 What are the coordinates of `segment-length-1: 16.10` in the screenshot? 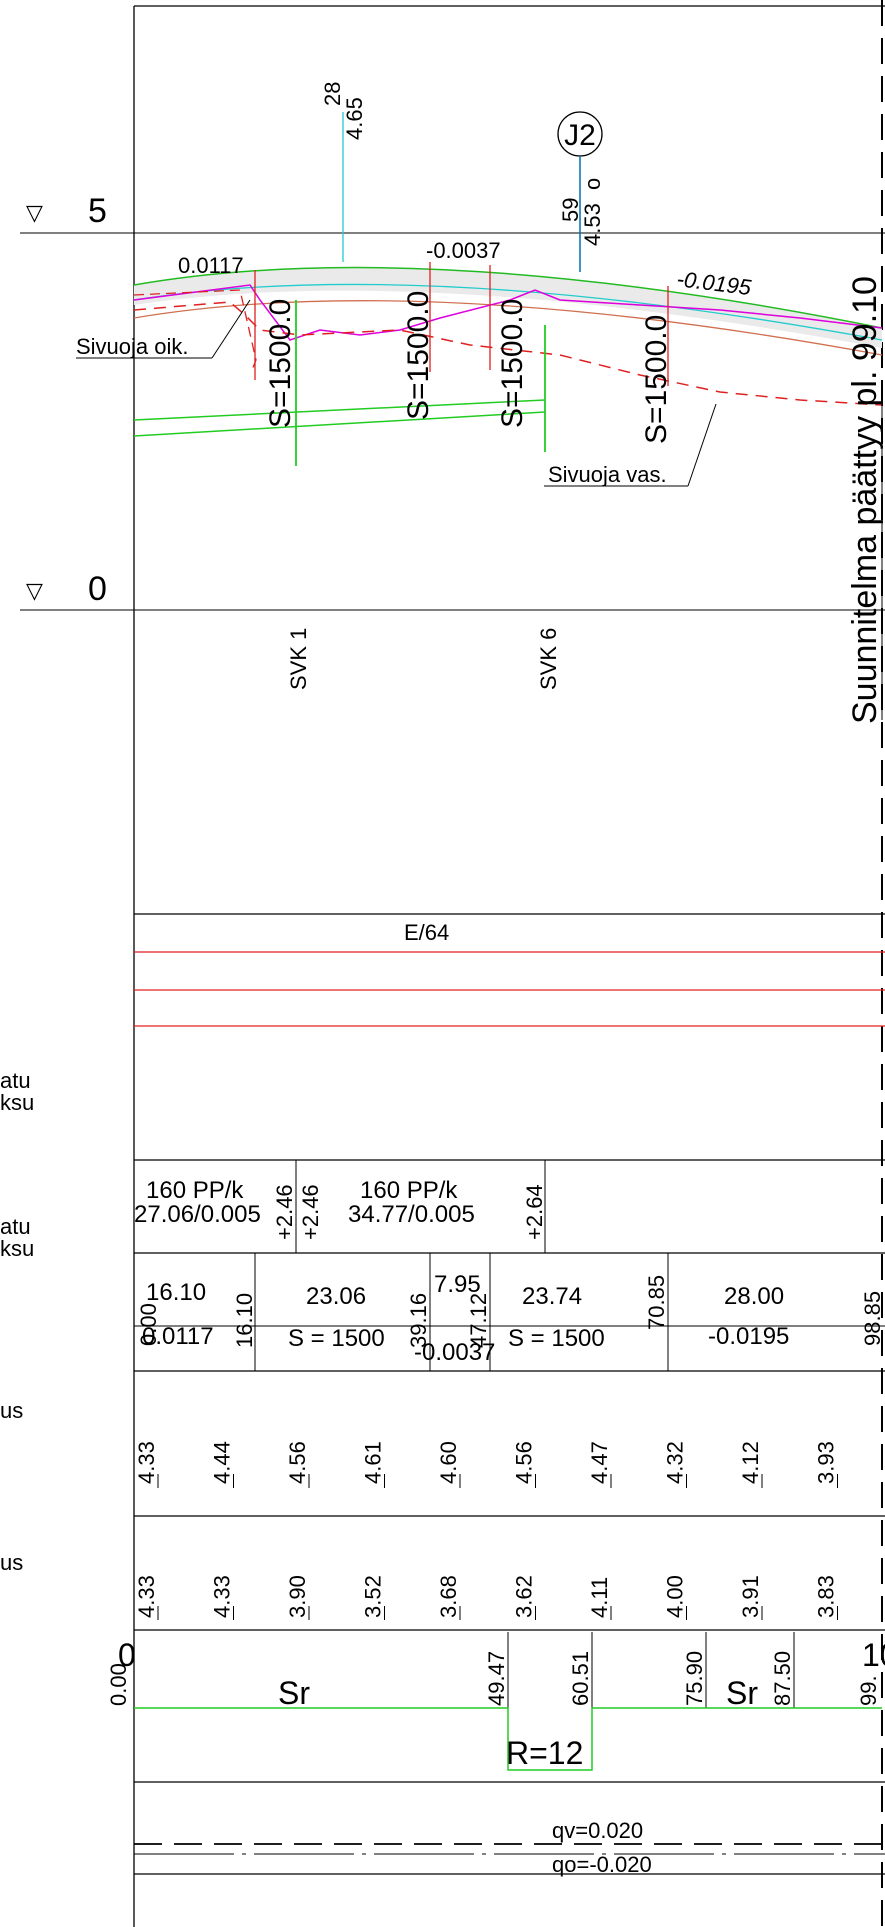 It's located at (176, 1292).